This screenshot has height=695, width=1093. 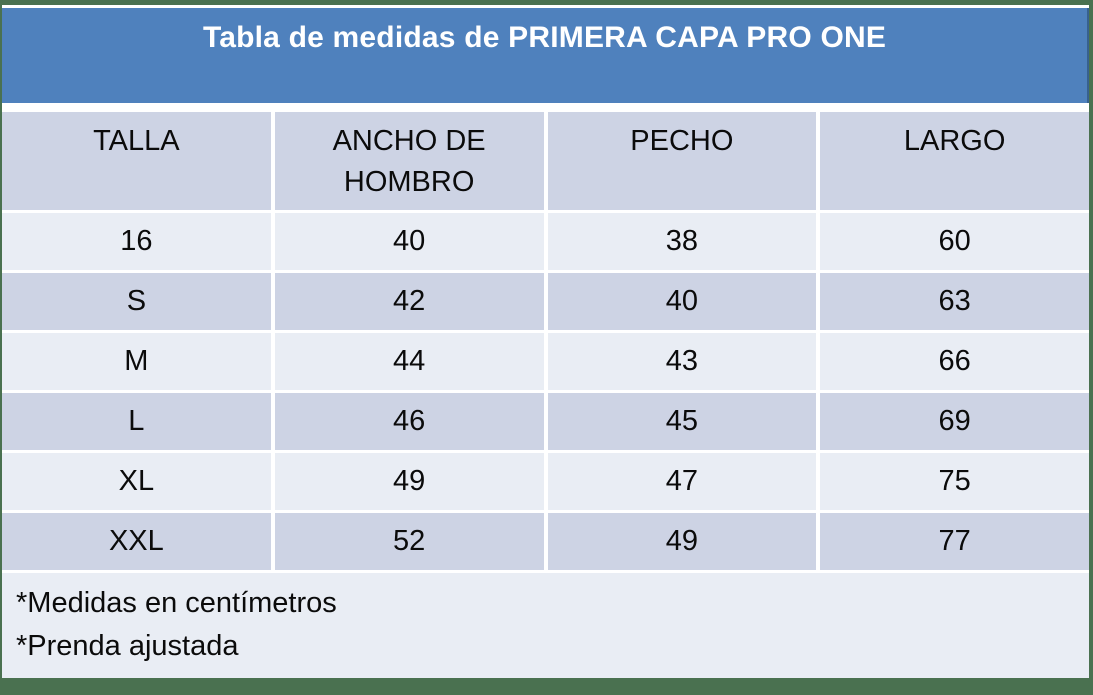 I want to click on table-cell: 75, so click(x=954, y=481).